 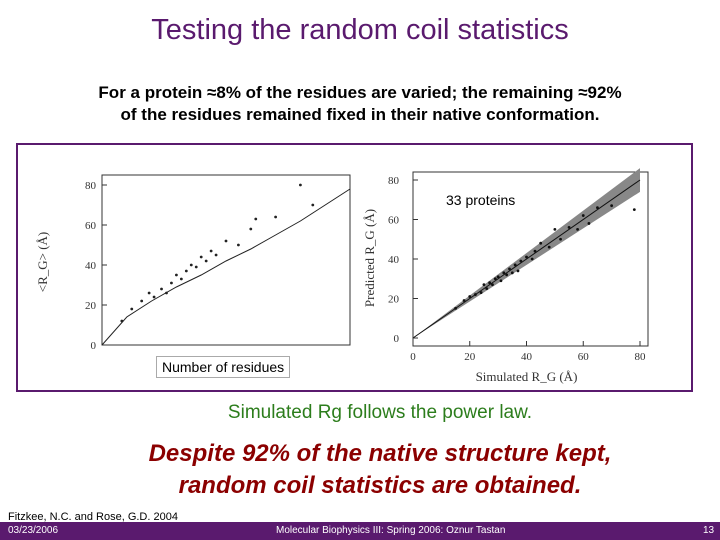 What do you see at coordinates (91, 186) in the screenshot?
I see `left-y-tick-label: 80` at bounding box center [91, 186].